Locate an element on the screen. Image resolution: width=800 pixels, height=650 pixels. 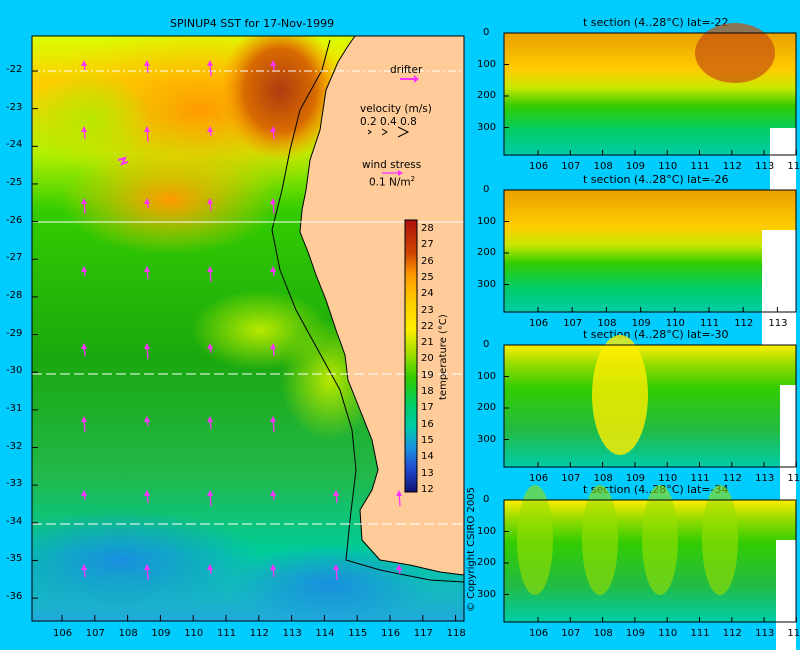
lon-tick-label: 113 is located at coordinates (292, 633).